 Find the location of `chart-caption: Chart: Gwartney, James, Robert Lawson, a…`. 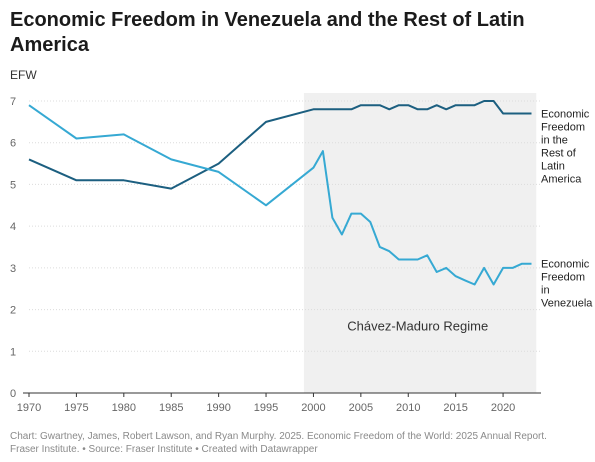

chart-caption: Chart: Gwartney, James, Robert Lawson, a… is located at coordinates (300, 443).